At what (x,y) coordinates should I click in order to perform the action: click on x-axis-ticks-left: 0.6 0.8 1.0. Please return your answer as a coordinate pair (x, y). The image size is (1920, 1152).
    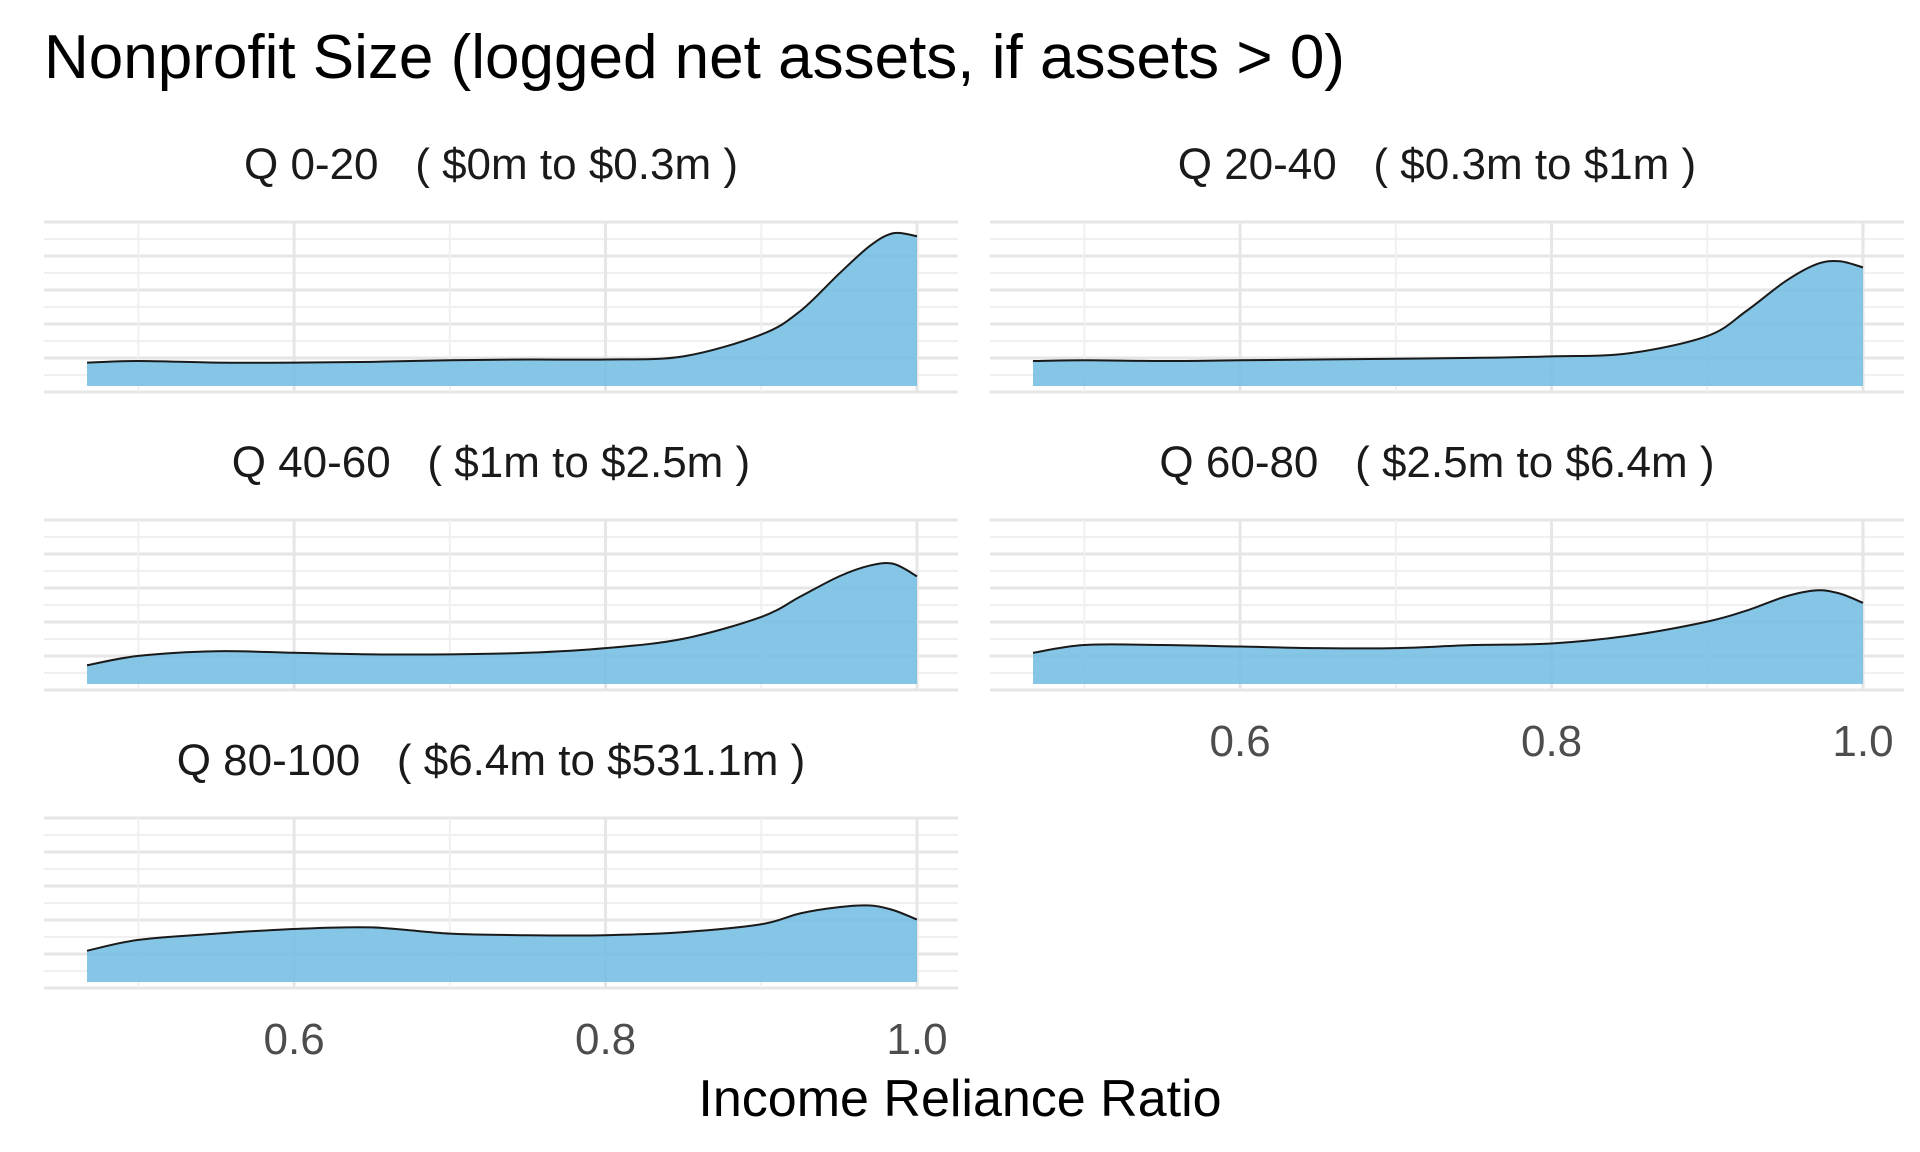
    Looking at the image, I should click on (606, 1039).